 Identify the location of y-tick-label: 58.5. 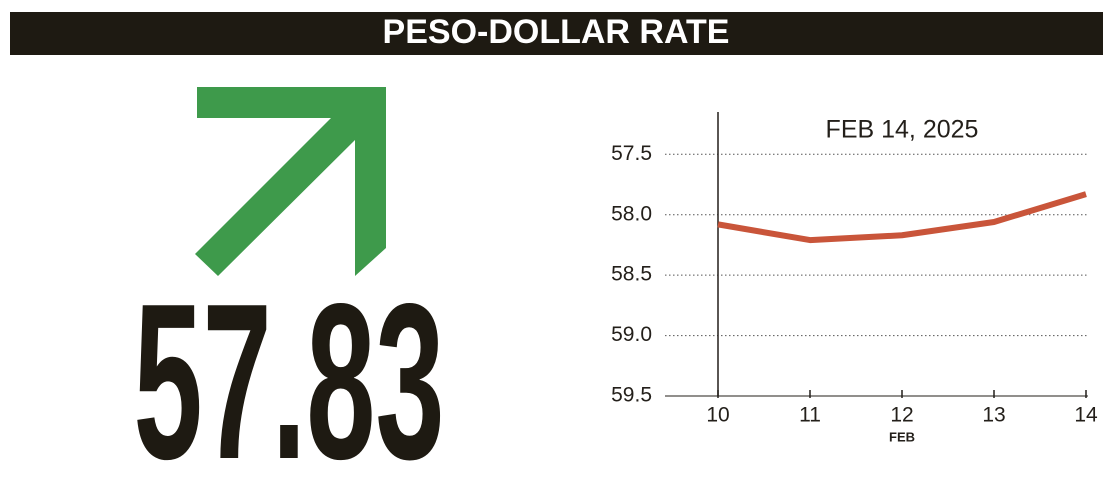
(631, 274).